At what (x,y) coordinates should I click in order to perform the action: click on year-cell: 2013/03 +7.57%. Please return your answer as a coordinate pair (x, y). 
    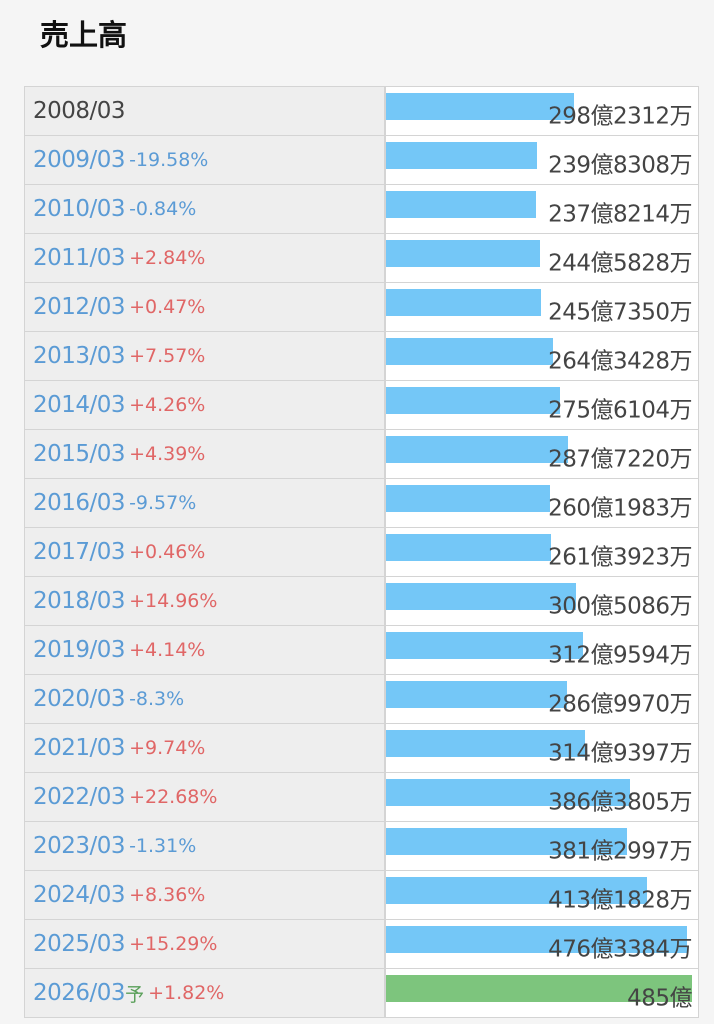
    Looking at the image, I should click on (205, 356).